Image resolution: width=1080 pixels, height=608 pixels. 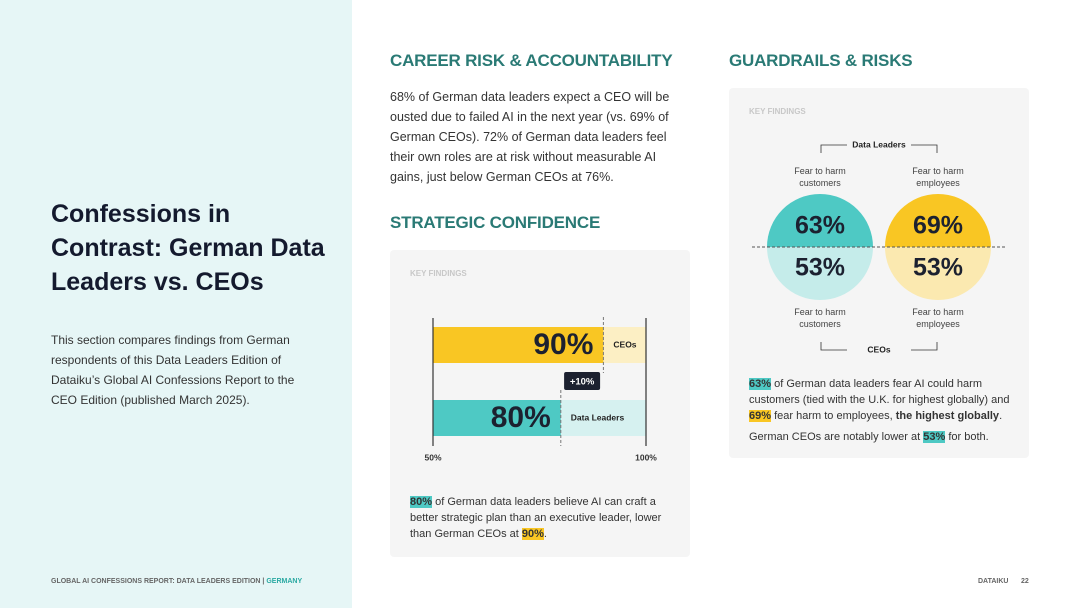 I want to click on x-tick-label: 100%, so click(x=646, y=457).